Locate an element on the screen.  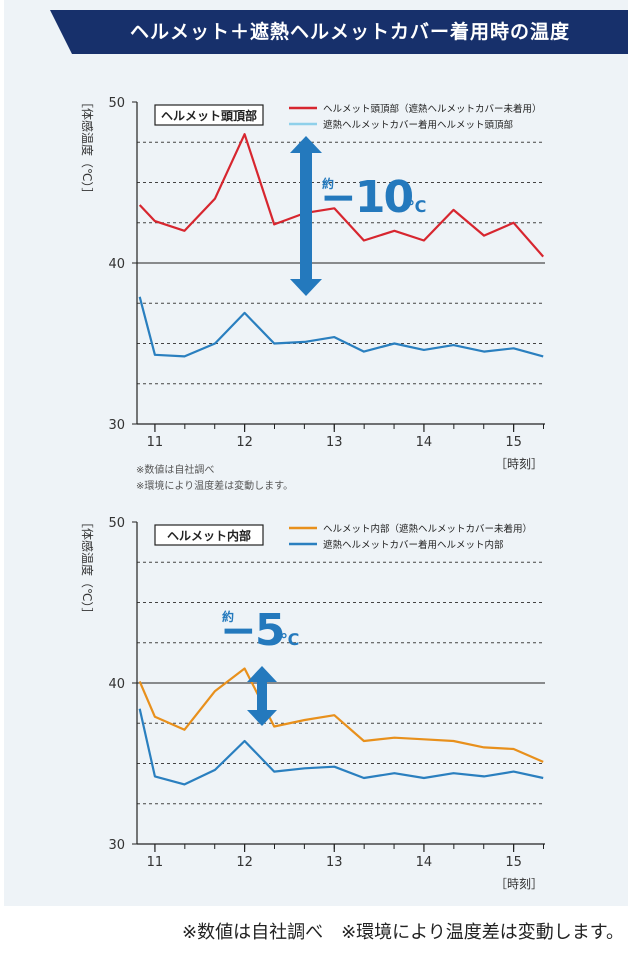
chart-title: ヘルメット頭頂部 is located at coordinates (209, 115).